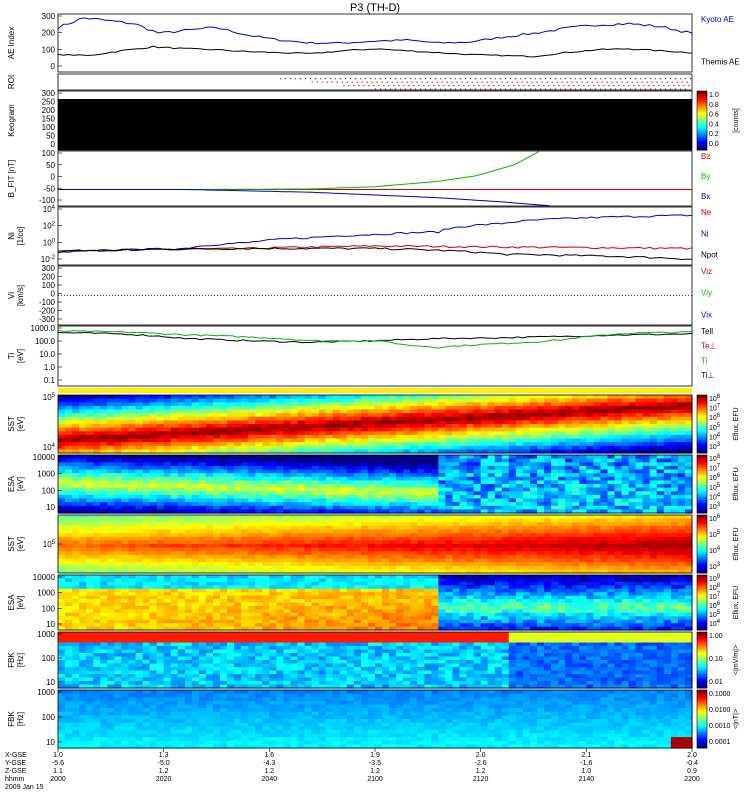  I want to click on panel-ylabel: SST, so click(11, 544).